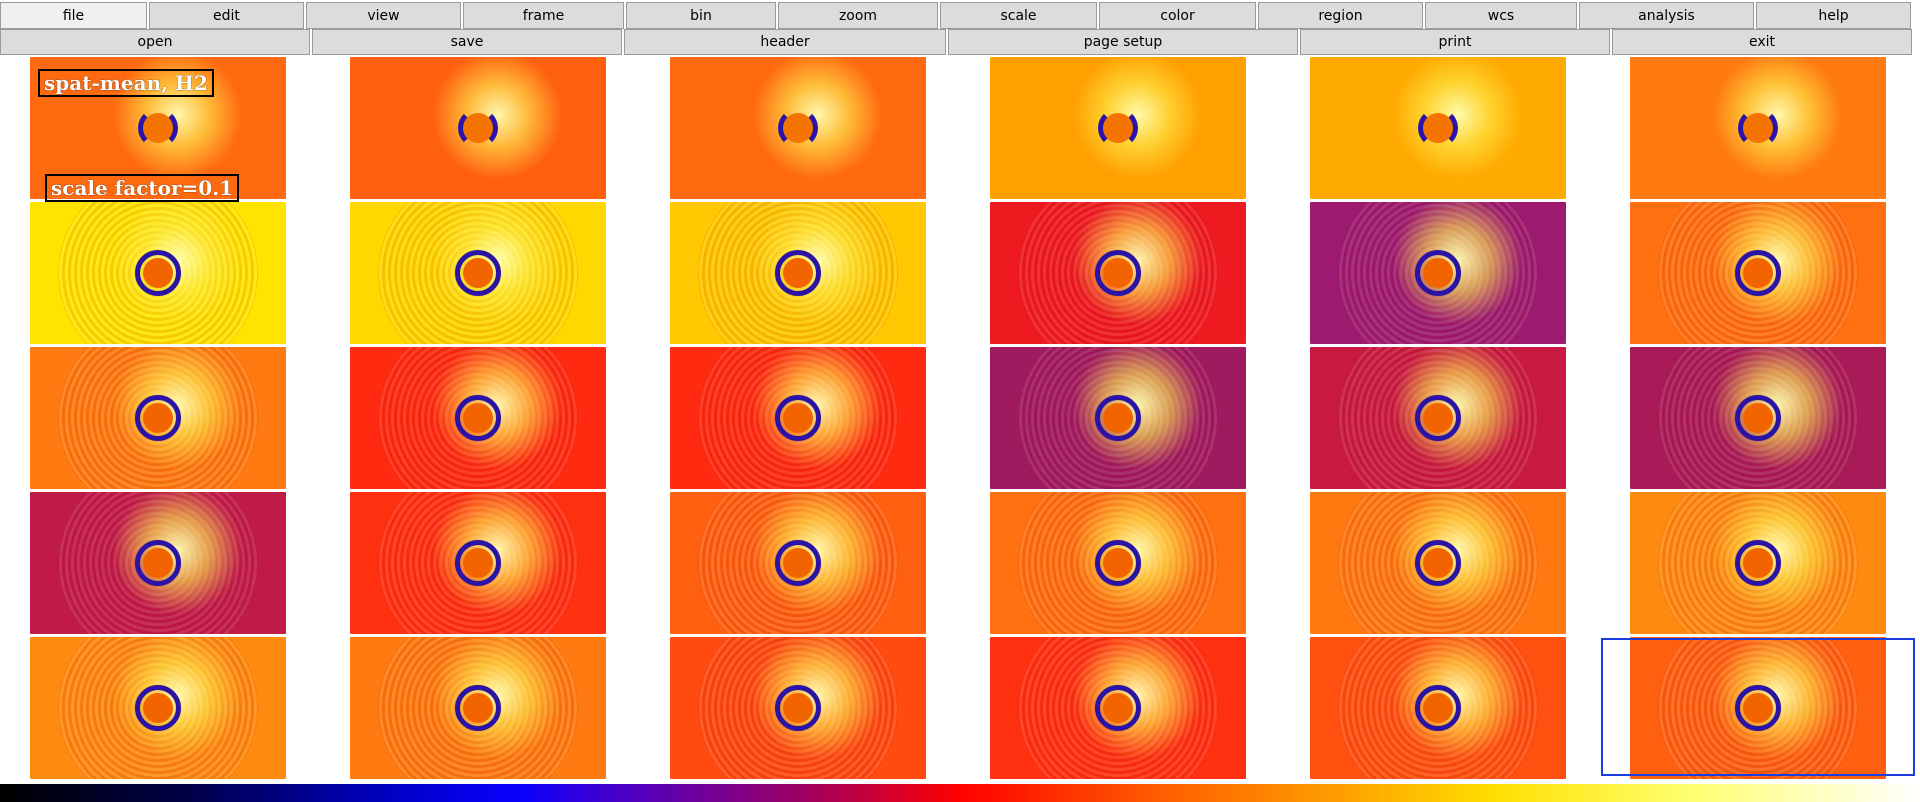  Describe the element at coordinates (543, 15) in the screenshot. I see `menu-frame: frame` at that location.